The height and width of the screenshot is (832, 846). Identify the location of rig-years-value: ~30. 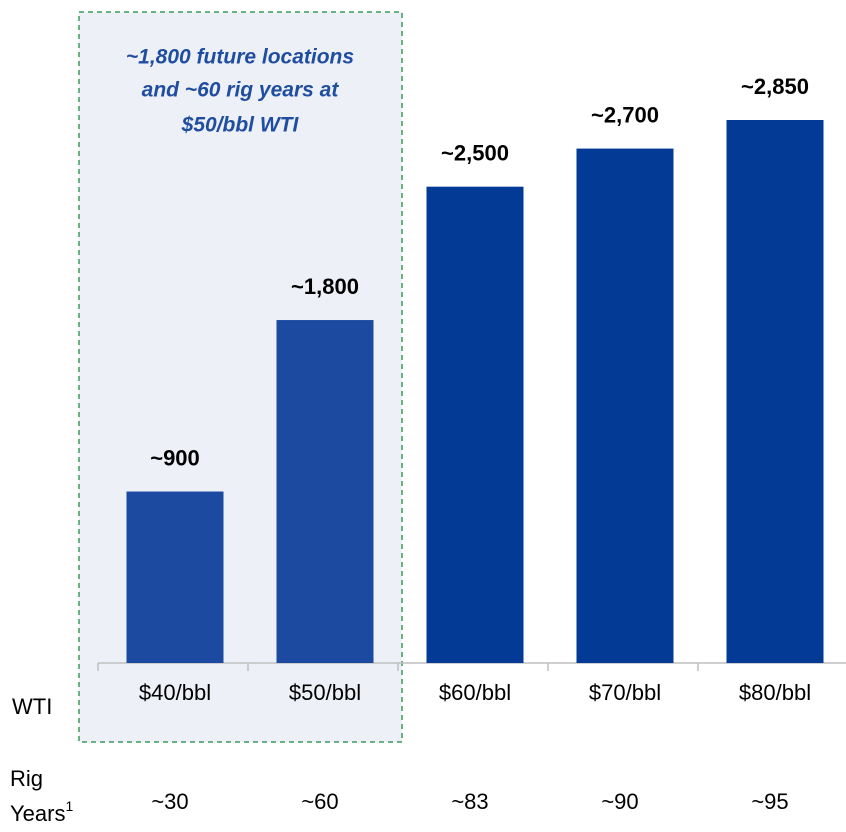
(169, 801).